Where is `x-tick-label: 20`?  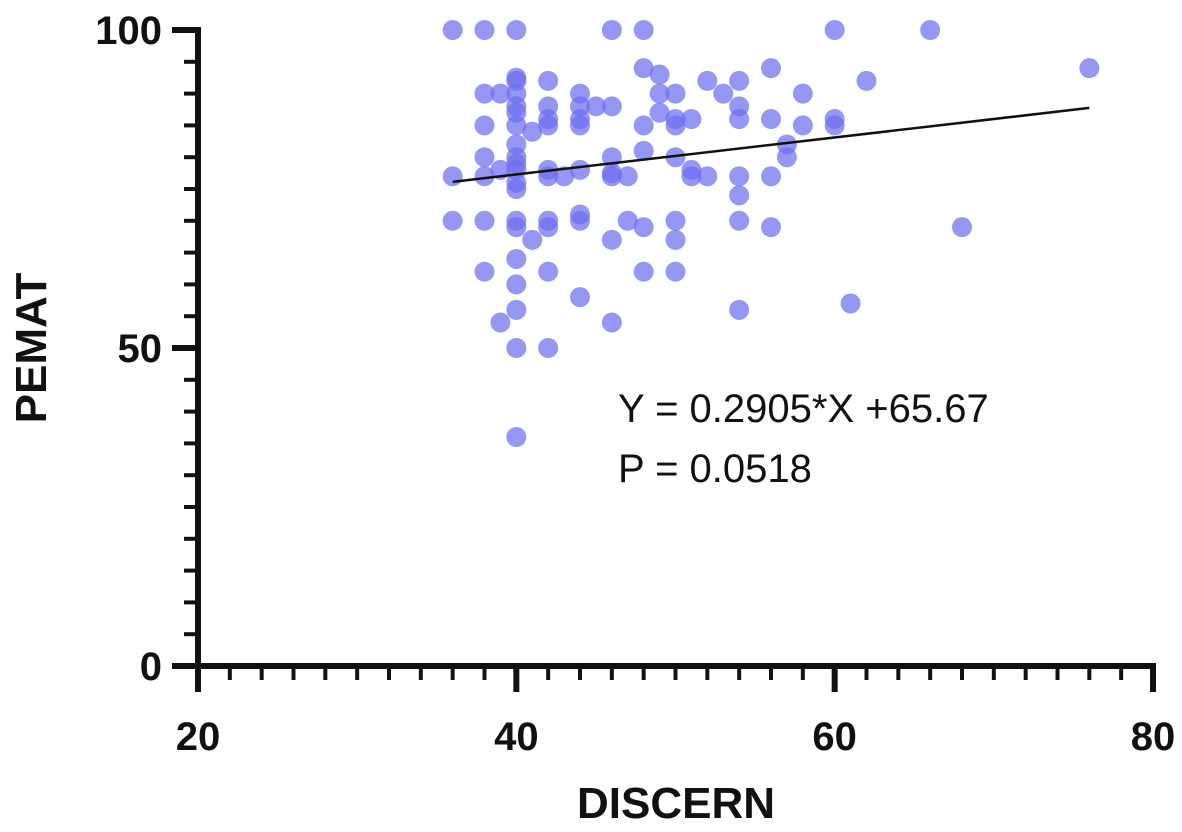
x-tick-label: 20 is located at coordinates (198, 737).